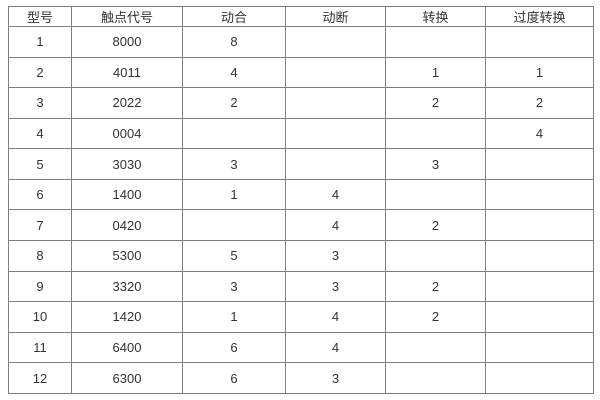 This screenshot has height=400, width=600. I want to click on table-row: 8 5300 5 3, so click(301, 256).